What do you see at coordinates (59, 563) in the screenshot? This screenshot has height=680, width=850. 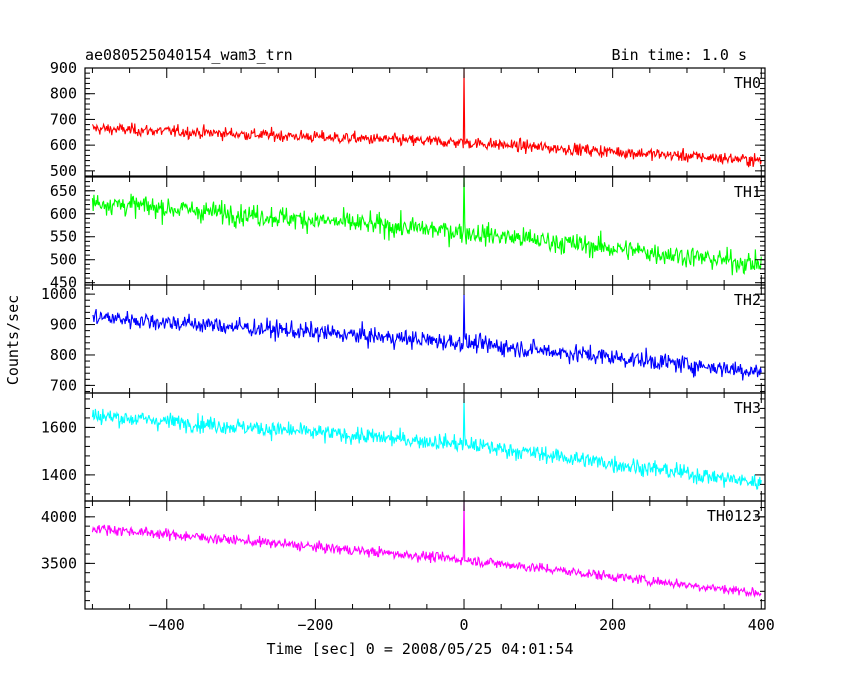 I see `y-tick-label: 3500` at bounding box center [59, 563].